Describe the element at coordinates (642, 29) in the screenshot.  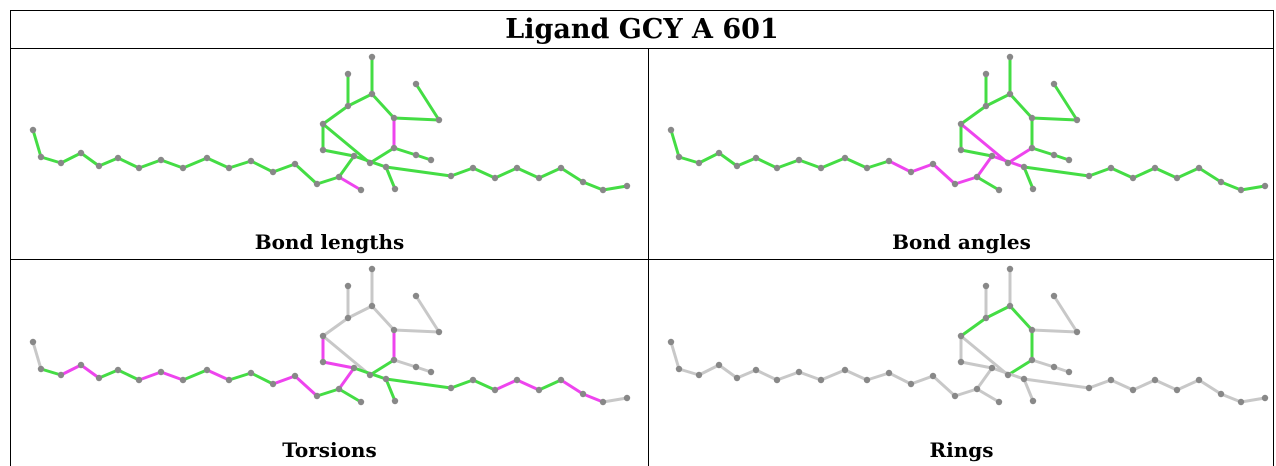
I see `ligand-title: Ligand GCY A 601` at that location.